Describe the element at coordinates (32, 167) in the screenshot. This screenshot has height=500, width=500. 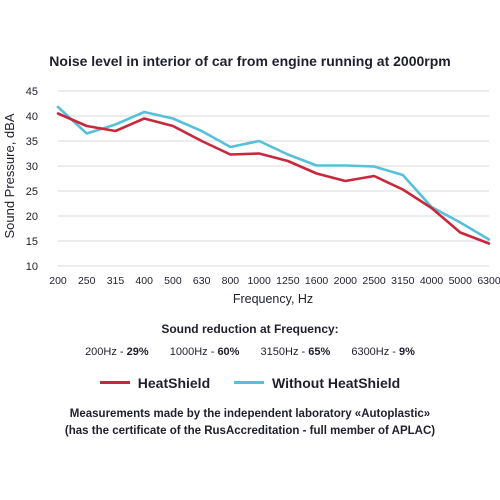
I see `y-tick-label: 30` at that location.